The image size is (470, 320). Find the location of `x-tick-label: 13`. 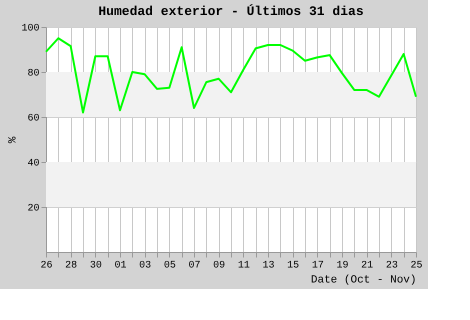

x-tick-label: 13 is located at coordinates (268, 266).